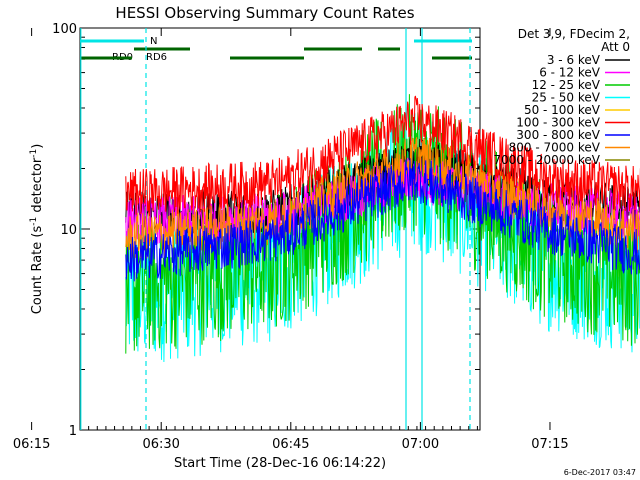 This screenshot has height=480, width=640. Describe the element at coordinates (562, 110) in the screenshot. I see `legend-label: 50 - 100 keV` at that location.